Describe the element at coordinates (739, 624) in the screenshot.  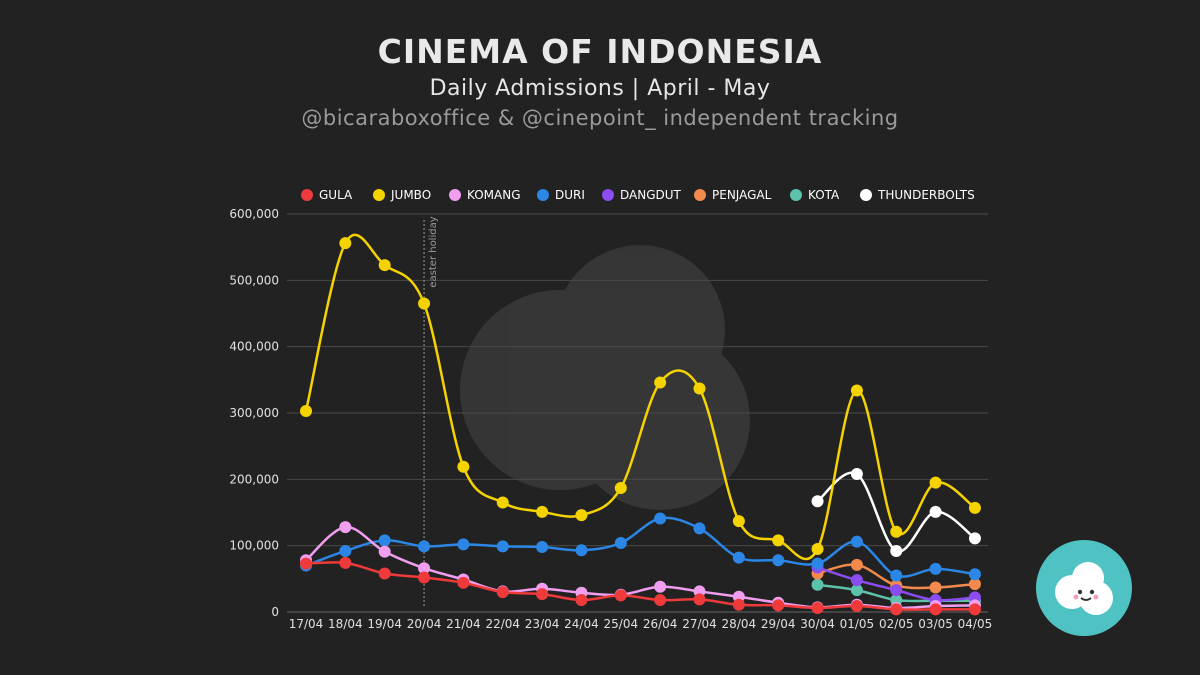
I see `x-tick-label: 28/04` at that location.